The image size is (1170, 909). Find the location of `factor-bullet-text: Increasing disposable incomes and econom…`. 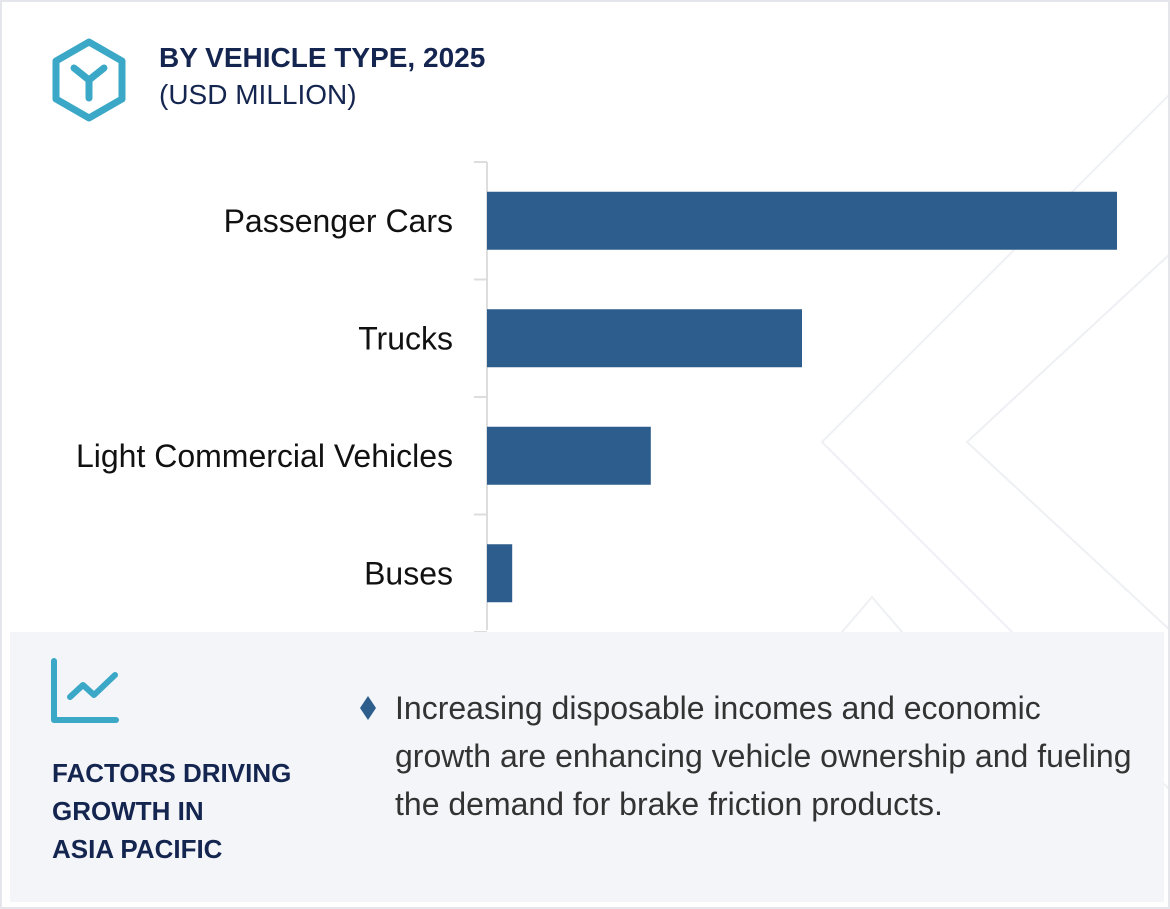

factor-bullet-text: Increasing disposable incomes and econom… is located at coordinates (763, 756).